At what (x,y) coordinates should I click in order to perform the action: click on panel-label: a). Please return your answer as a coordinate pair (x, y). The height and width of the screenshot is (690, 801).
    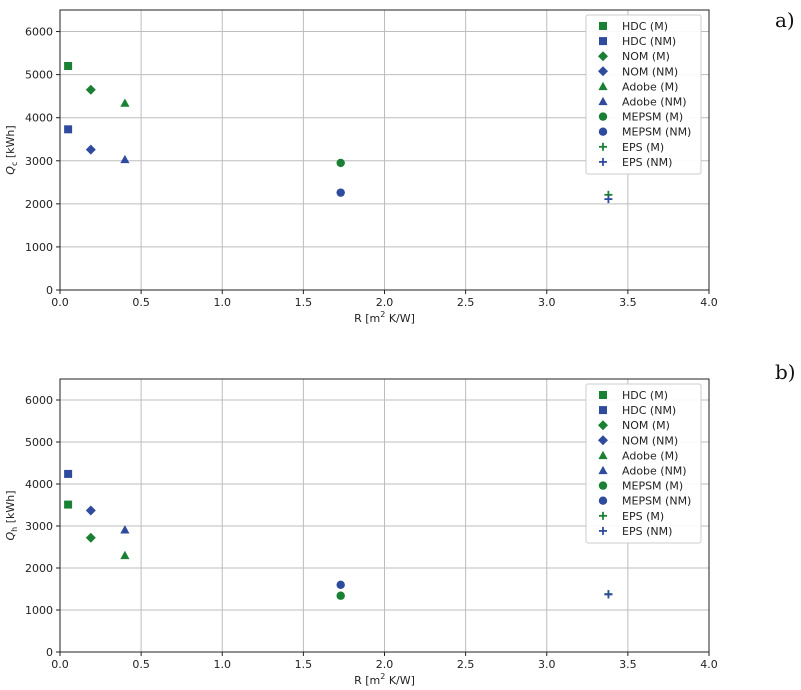
    Looking at the image, I should click on (785, 20).